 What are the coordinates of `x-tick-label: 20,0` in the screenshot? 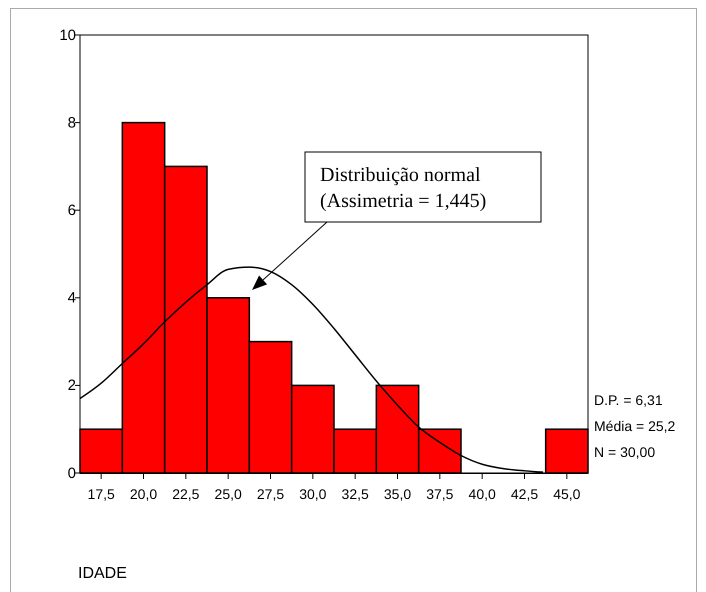 It's located at (144, 494).